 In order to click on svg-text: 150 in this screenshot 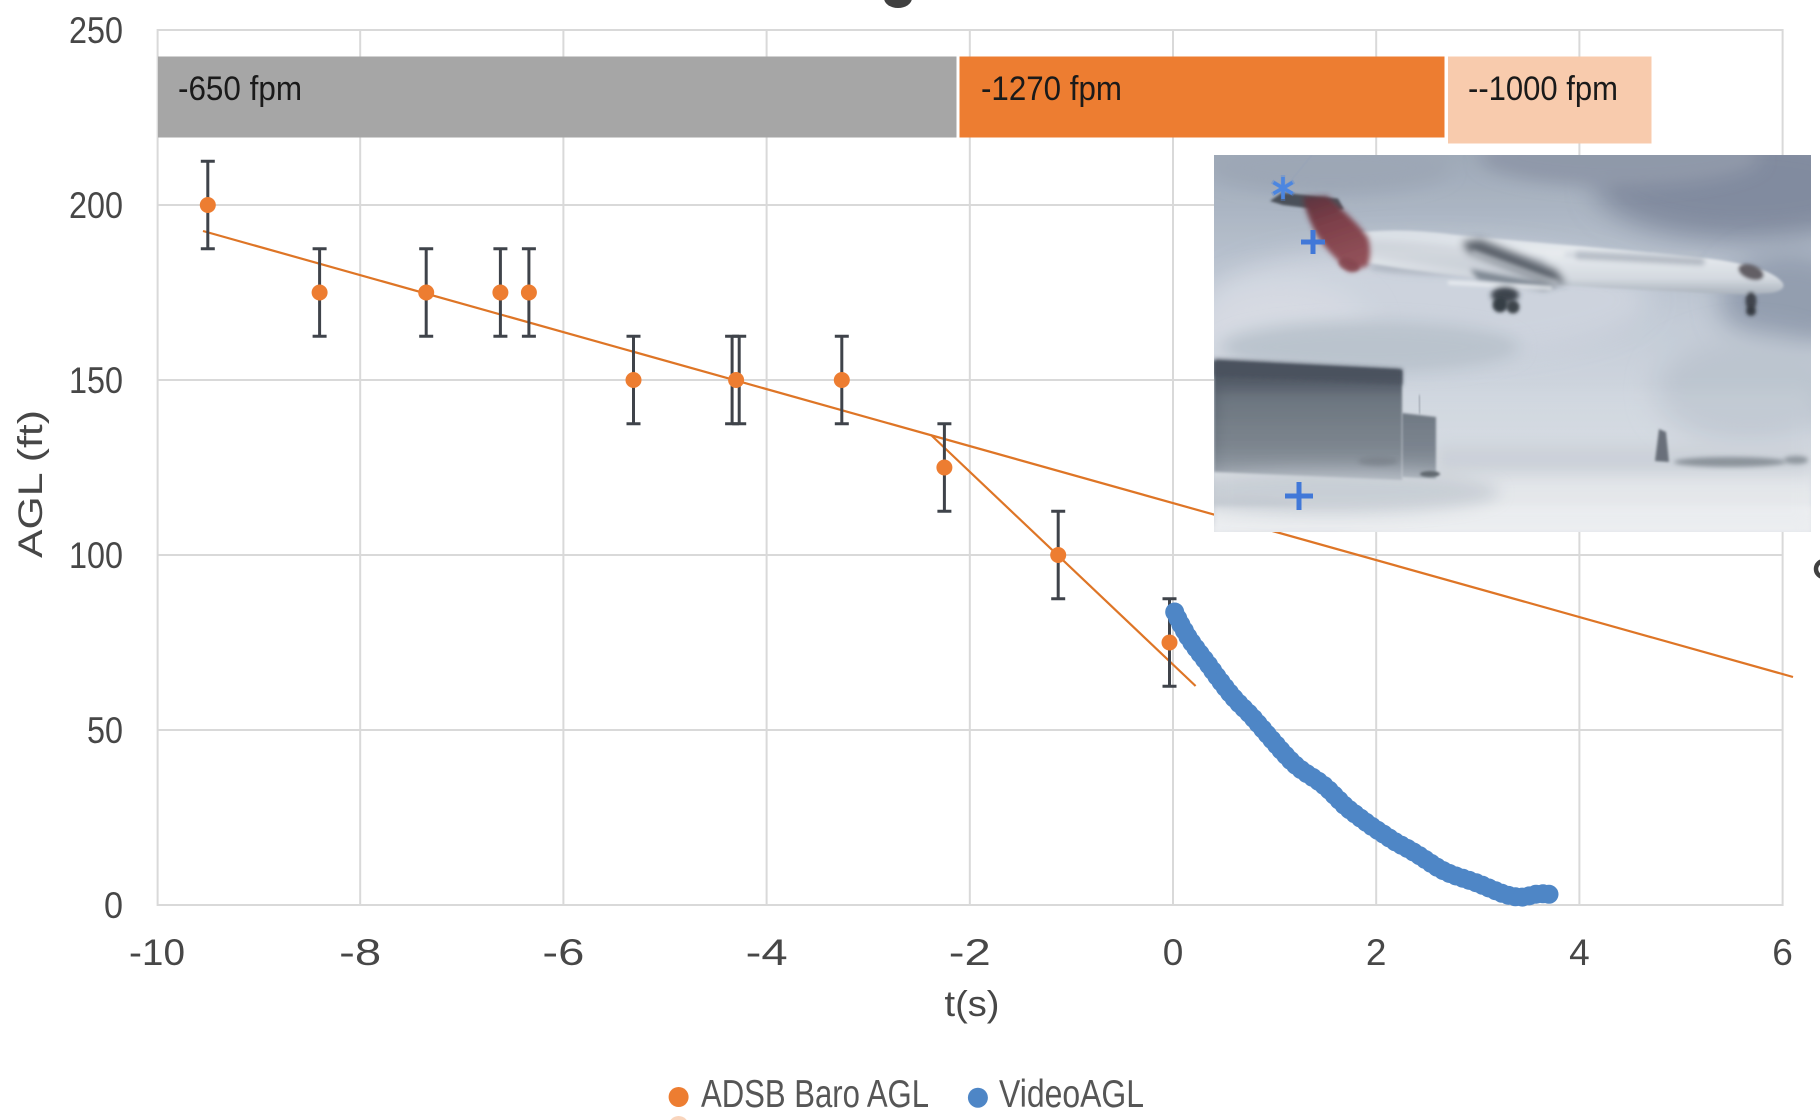, I will do `click(96, 380)`.